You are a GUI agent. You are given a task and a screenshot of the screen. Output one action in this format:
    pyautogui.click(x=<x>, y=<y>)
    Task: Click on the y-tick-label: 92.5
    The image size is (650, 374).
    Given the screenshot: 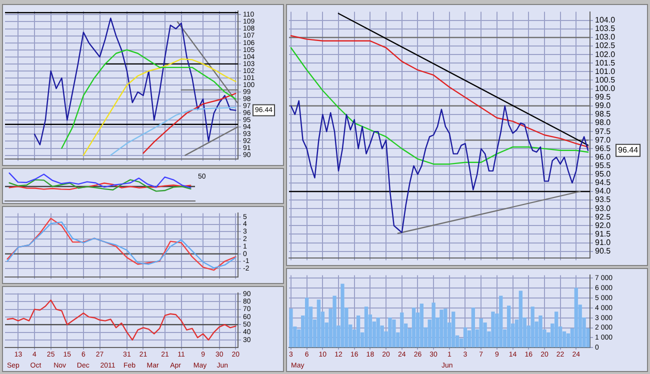 What is the action you would take?
    pyautogui.click(x=603, y=217)
    